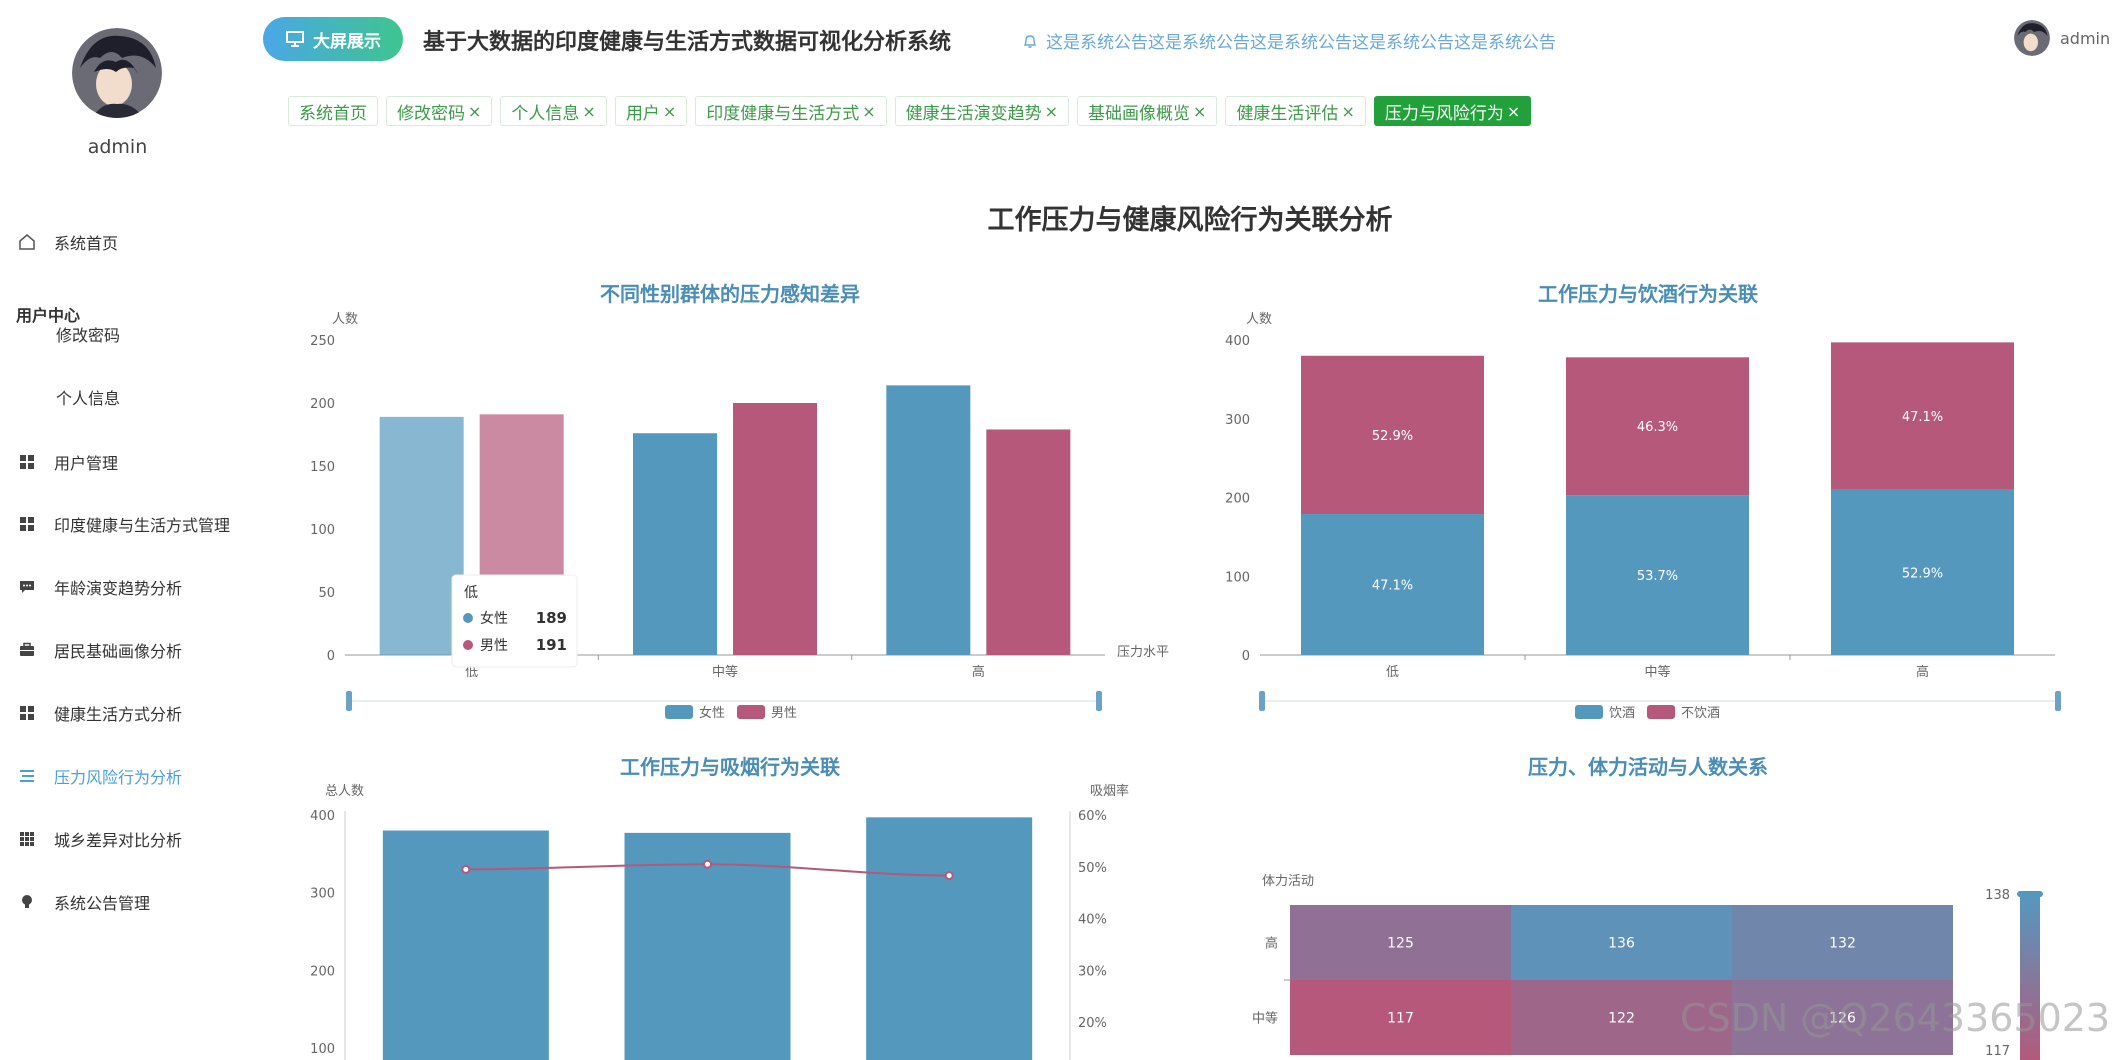 The image size is (2118, 1060). I want to click on sidebar-item-healthy-lifestyle: 健康生活方式分析, so click(91, 713).